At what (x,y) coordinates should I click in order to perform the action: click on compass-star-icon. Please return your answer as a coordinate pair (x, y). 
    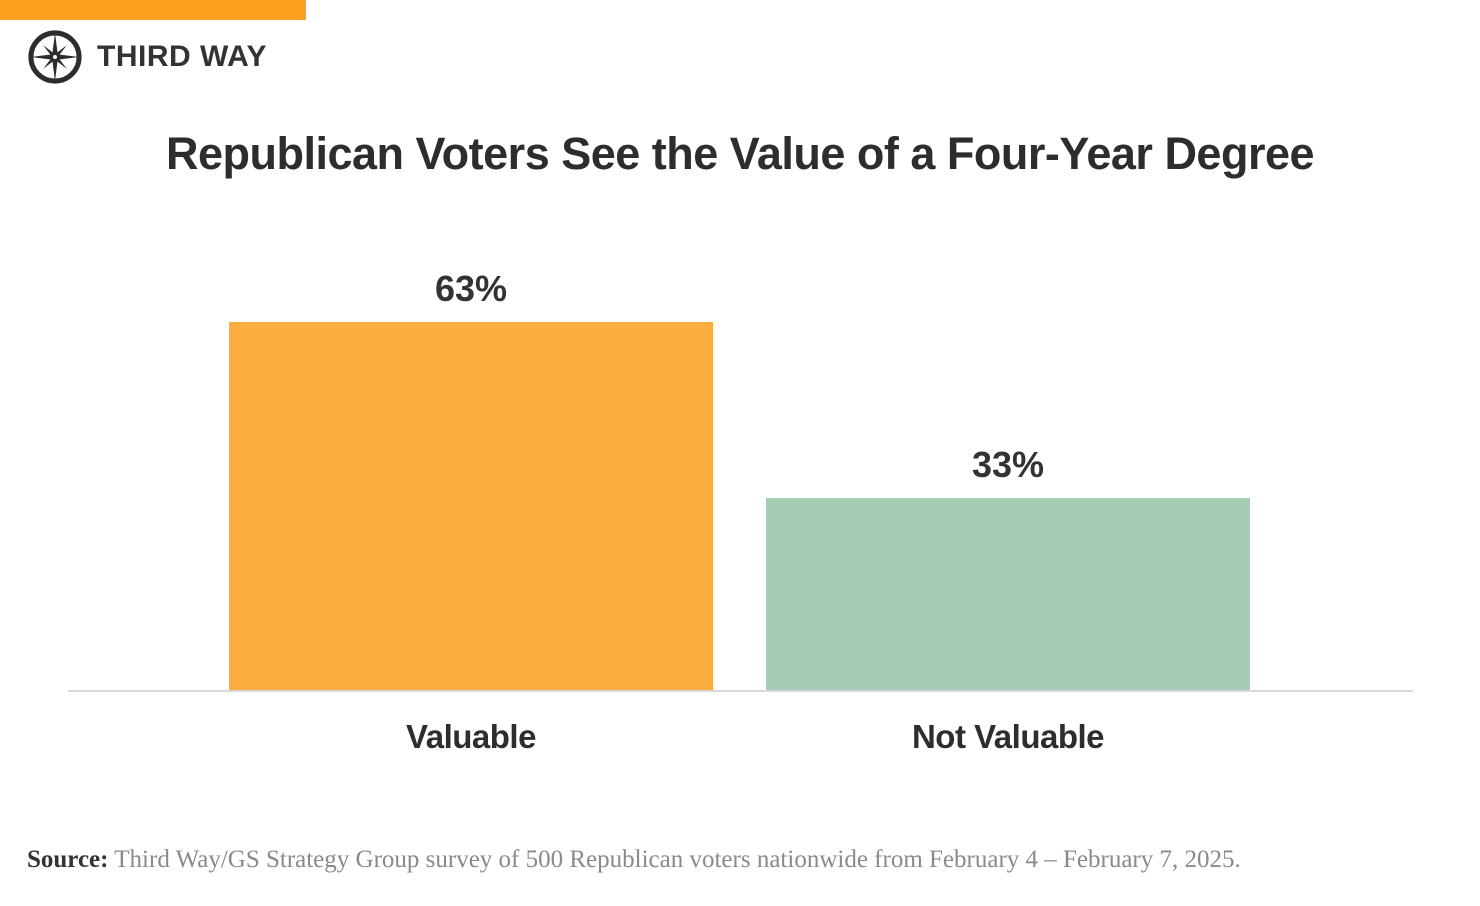
    Looking at the image, I should click on (55, 57).